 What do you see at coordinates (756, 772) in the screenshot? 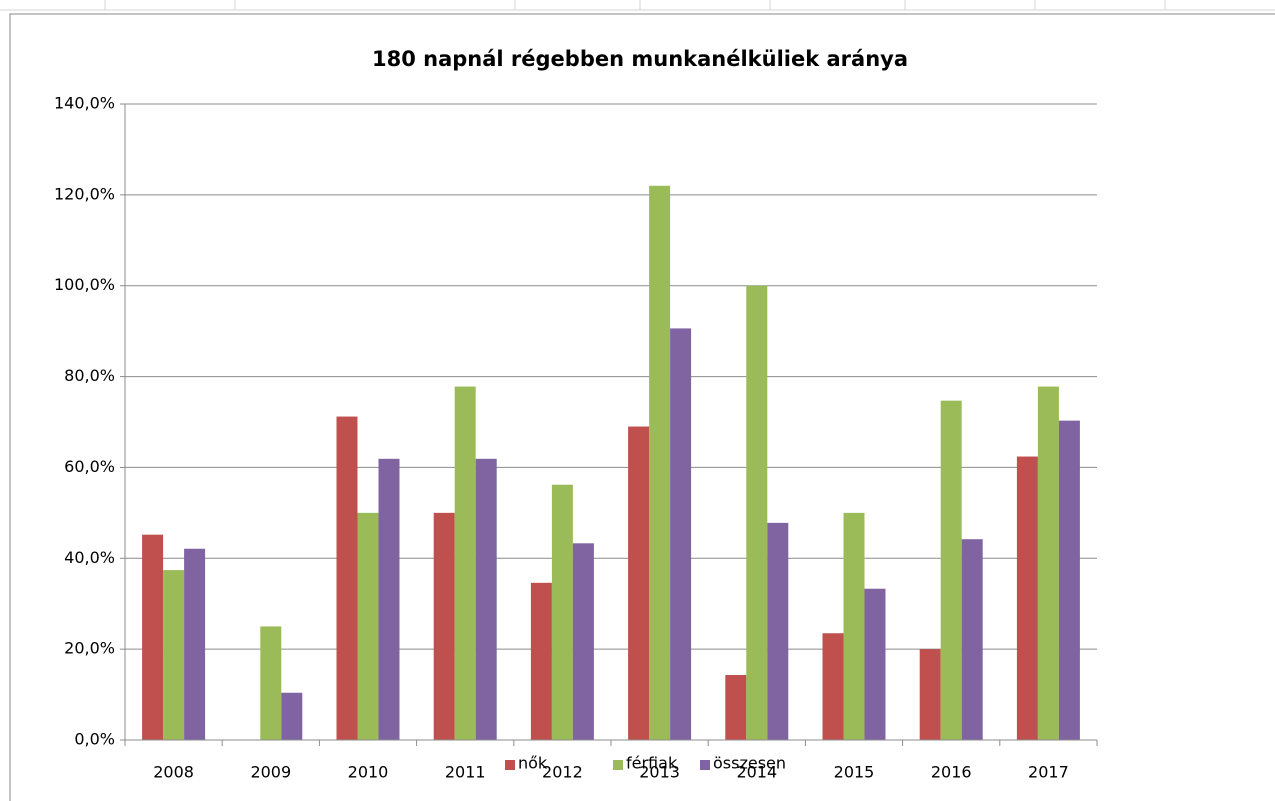
I see `x-tick-label: 2014` at bounding box center [756, 772].